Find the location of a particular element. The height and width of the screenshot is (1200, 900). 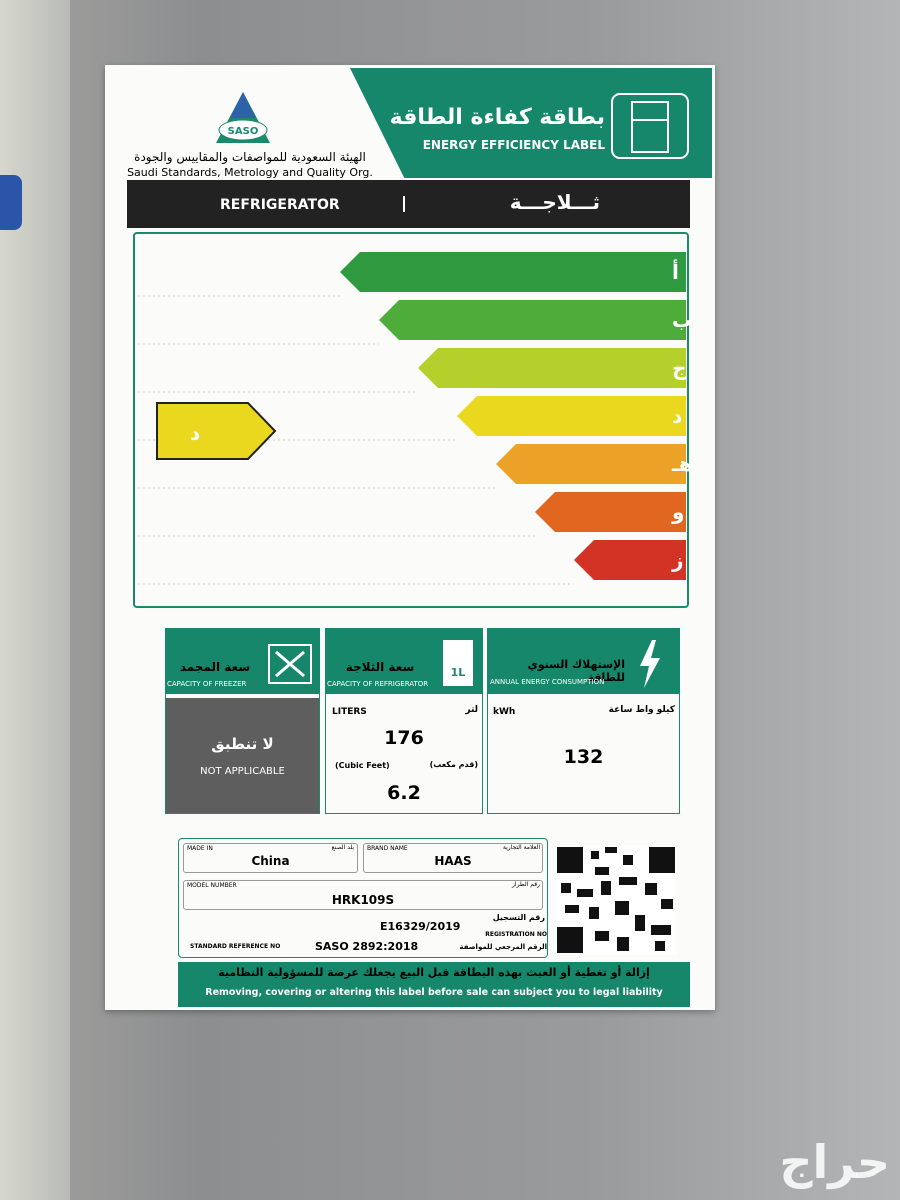

header-band is located at coordinates (531, 123).